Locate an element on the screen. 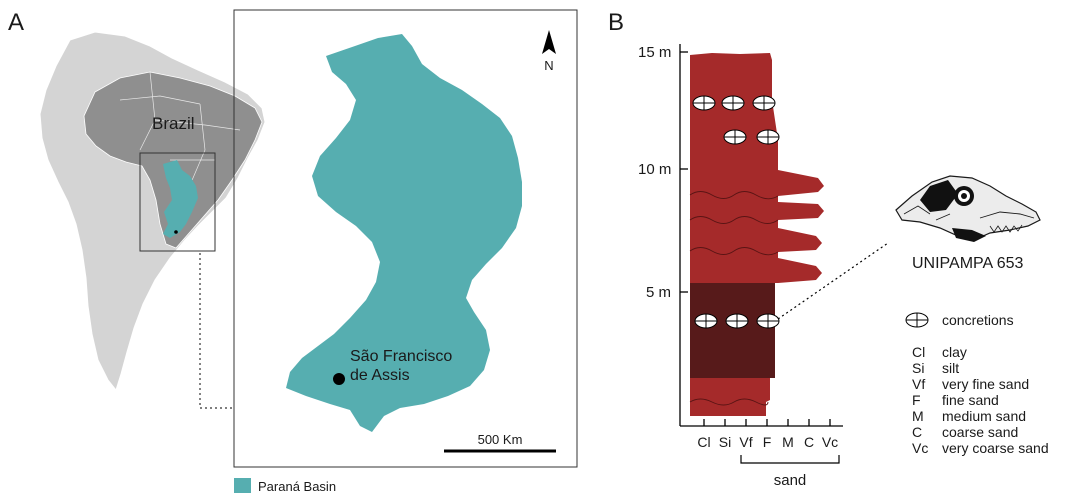  legend-text: coarse sand is located at coordinates (980, 432).